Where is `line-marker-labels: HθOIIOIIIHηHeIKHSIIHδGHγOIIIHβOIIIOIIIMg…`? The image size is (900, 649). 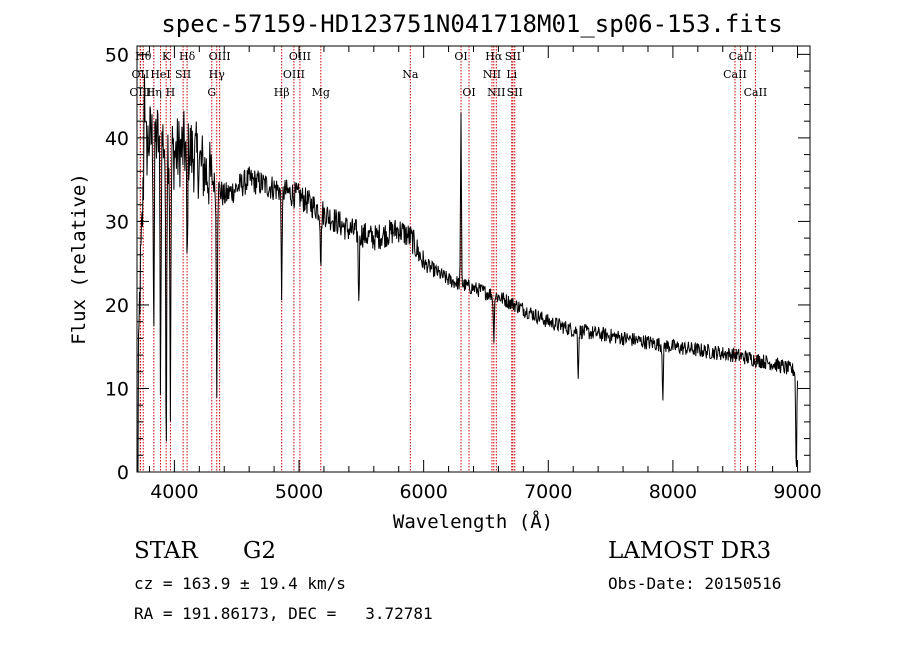
line-marker-labels: HθOIIOIIIHηHeIKHSIIHδGHγOIIIHβOIIIOIIIMg… is located at coordinates (448, 74).